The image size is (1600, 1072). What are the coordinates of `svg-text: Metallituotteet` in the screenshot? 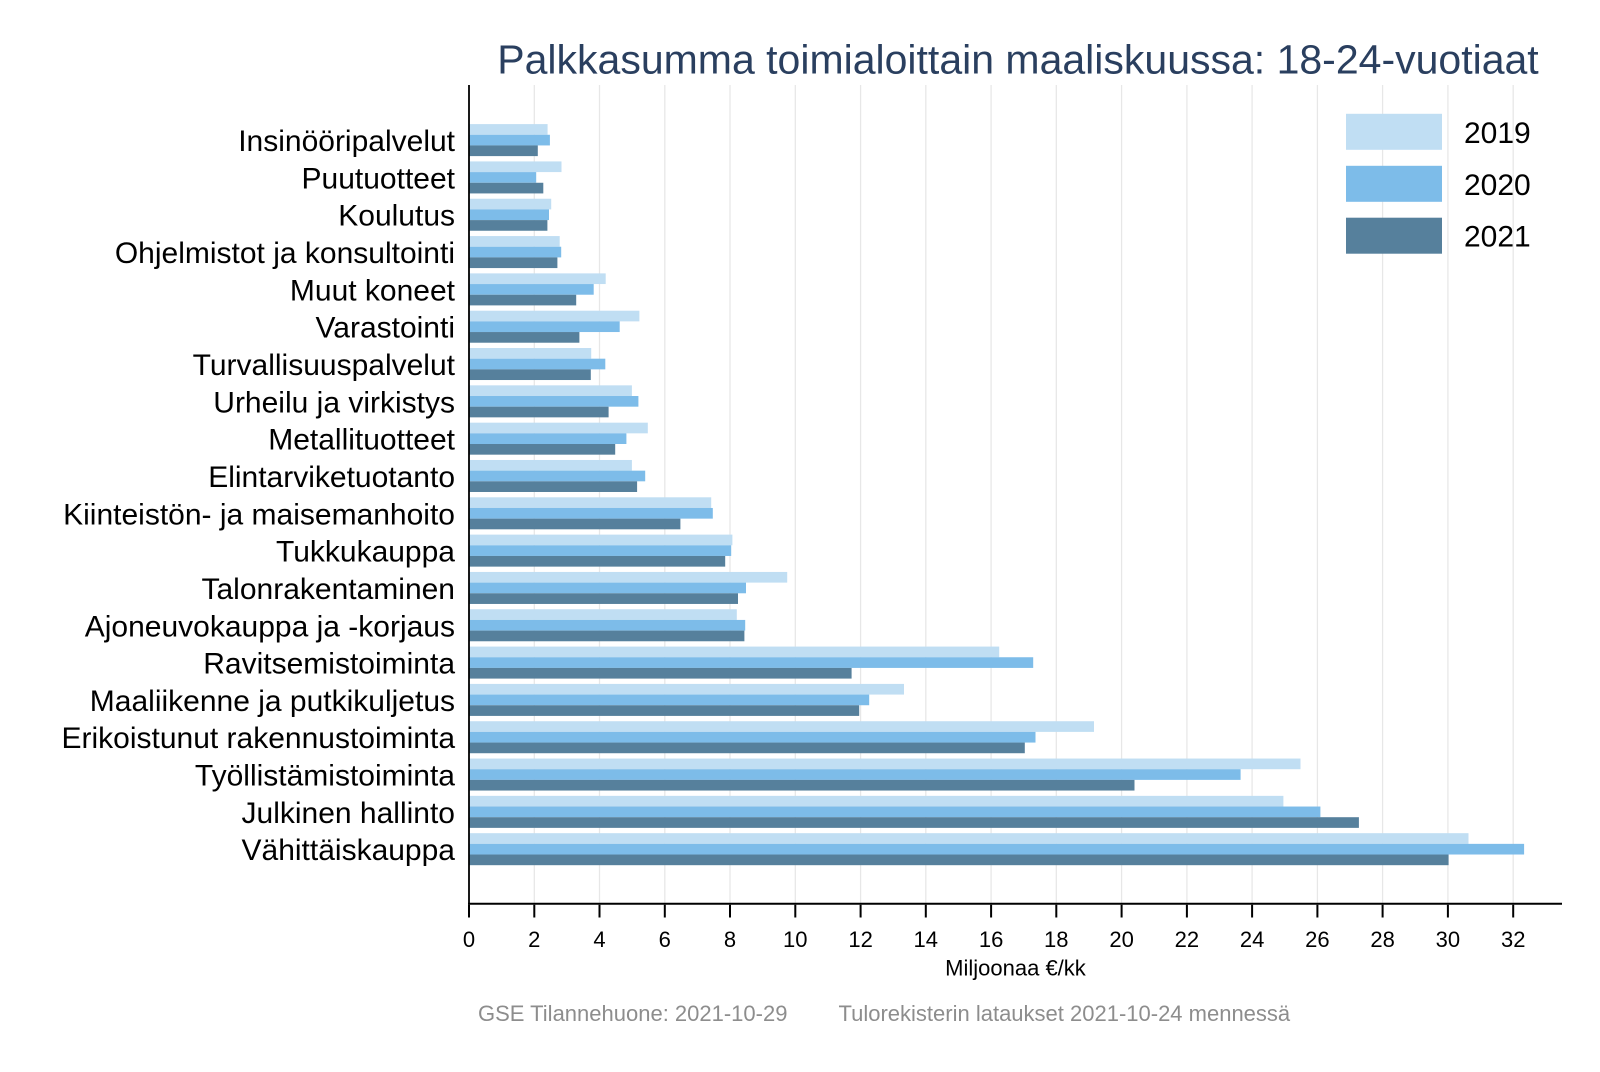 It's located at (361, 440).